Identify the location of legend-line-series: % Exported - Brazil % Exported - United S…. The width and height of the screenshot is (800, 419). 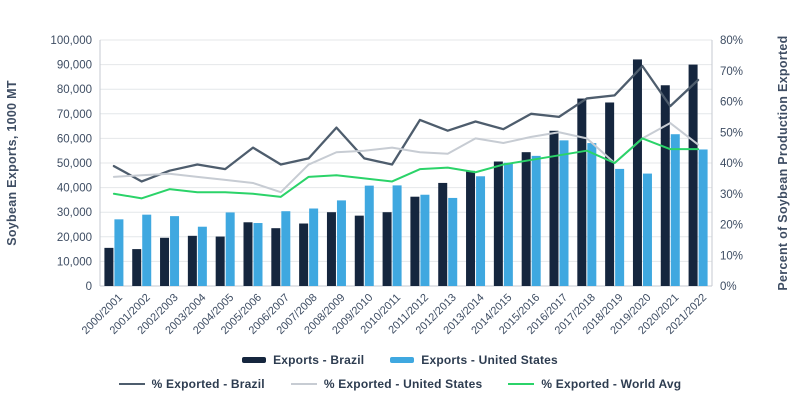
(400, 384).